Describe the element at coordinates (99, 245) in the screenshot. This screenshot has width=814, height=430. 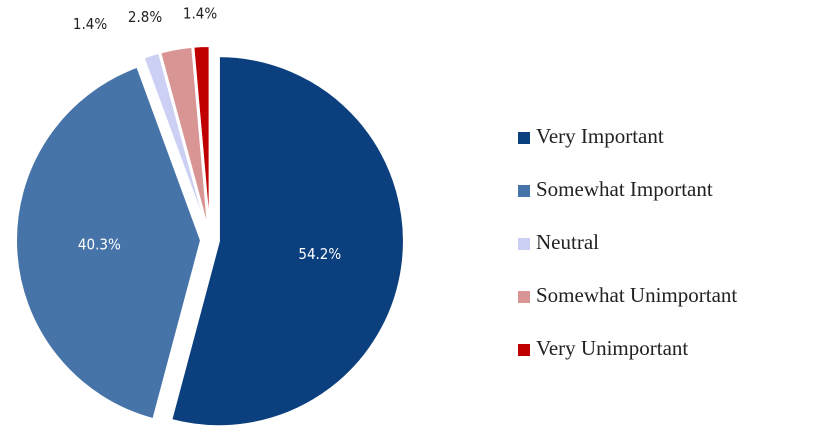
I see `slice-label: 40.3%` at that location.